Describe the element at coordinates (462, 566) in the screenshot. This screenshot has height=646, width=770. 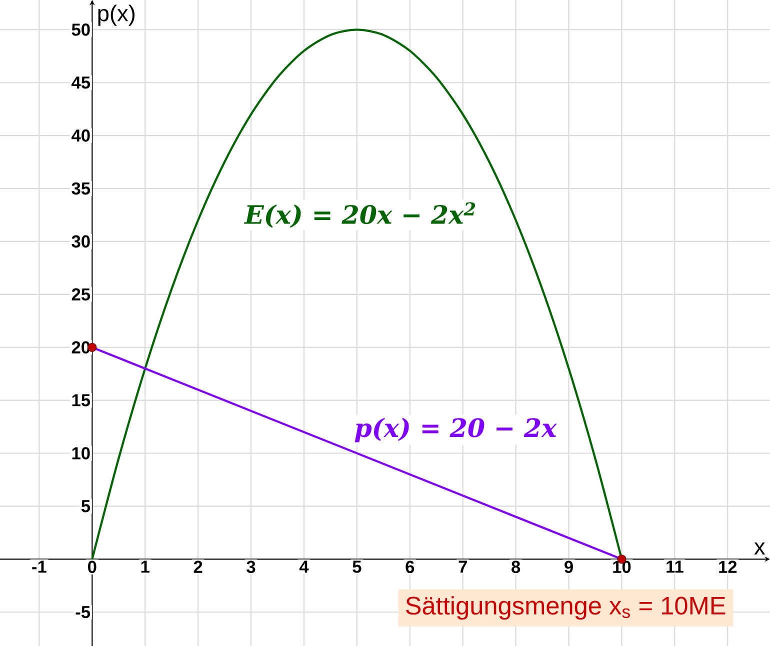
I see `x-tick-label: 7` at that location.